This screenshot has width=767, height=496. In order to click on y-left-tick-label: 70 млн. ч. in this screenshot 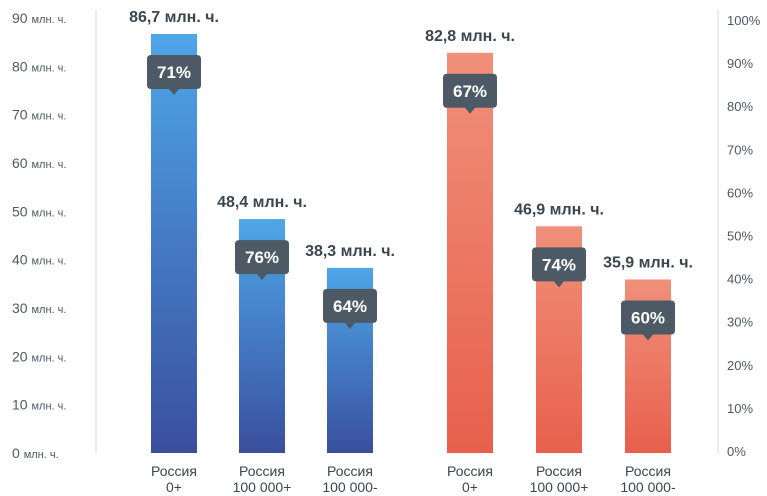, I will do `click(39, 115)`.